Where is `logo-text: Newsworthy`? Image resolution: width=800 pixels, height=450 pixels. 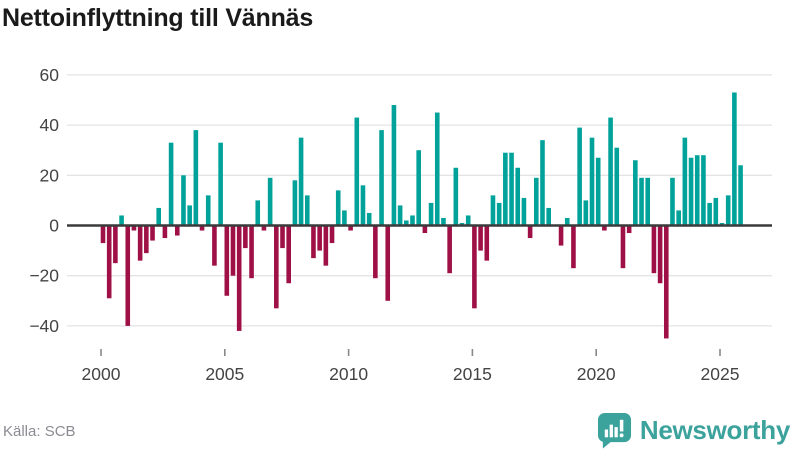 logo-text: Newsworthy is located at coordinates (714, 429).